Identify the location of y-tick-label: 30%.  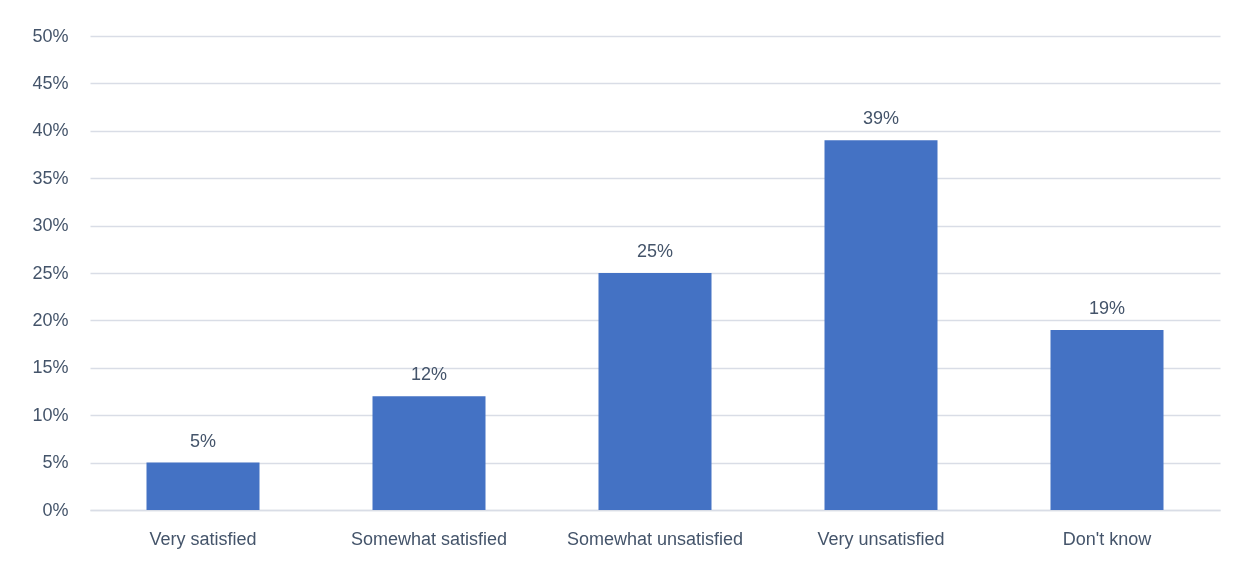
(50, 225).